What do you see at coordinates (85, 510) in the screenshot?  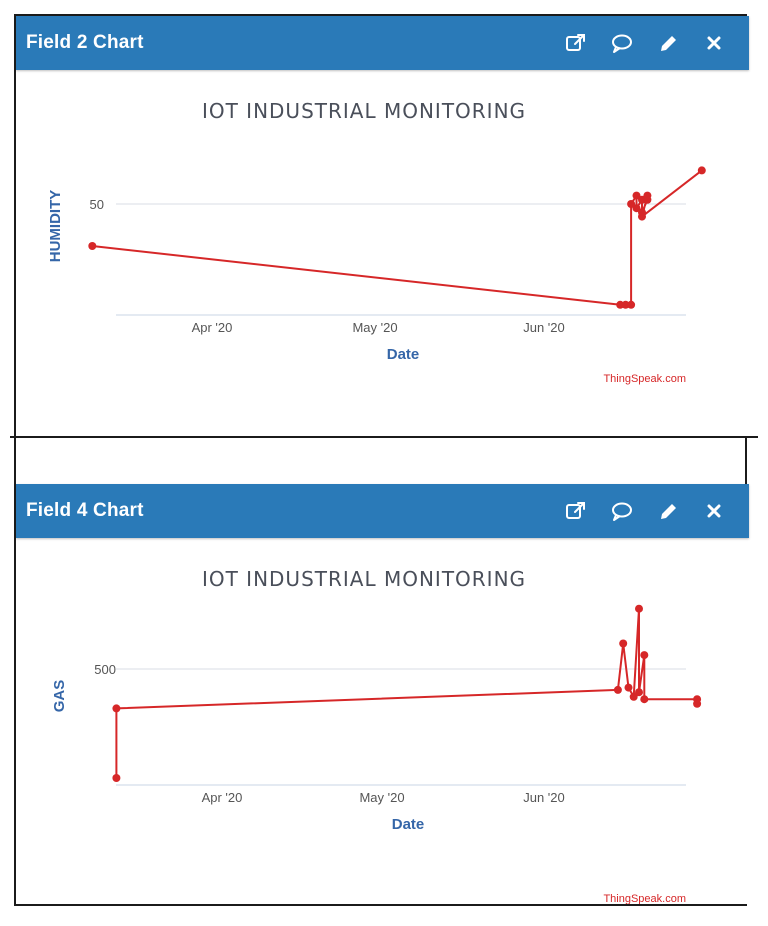 I see `panel-title: Field 4 Chart` at bounding box center [85, 510].